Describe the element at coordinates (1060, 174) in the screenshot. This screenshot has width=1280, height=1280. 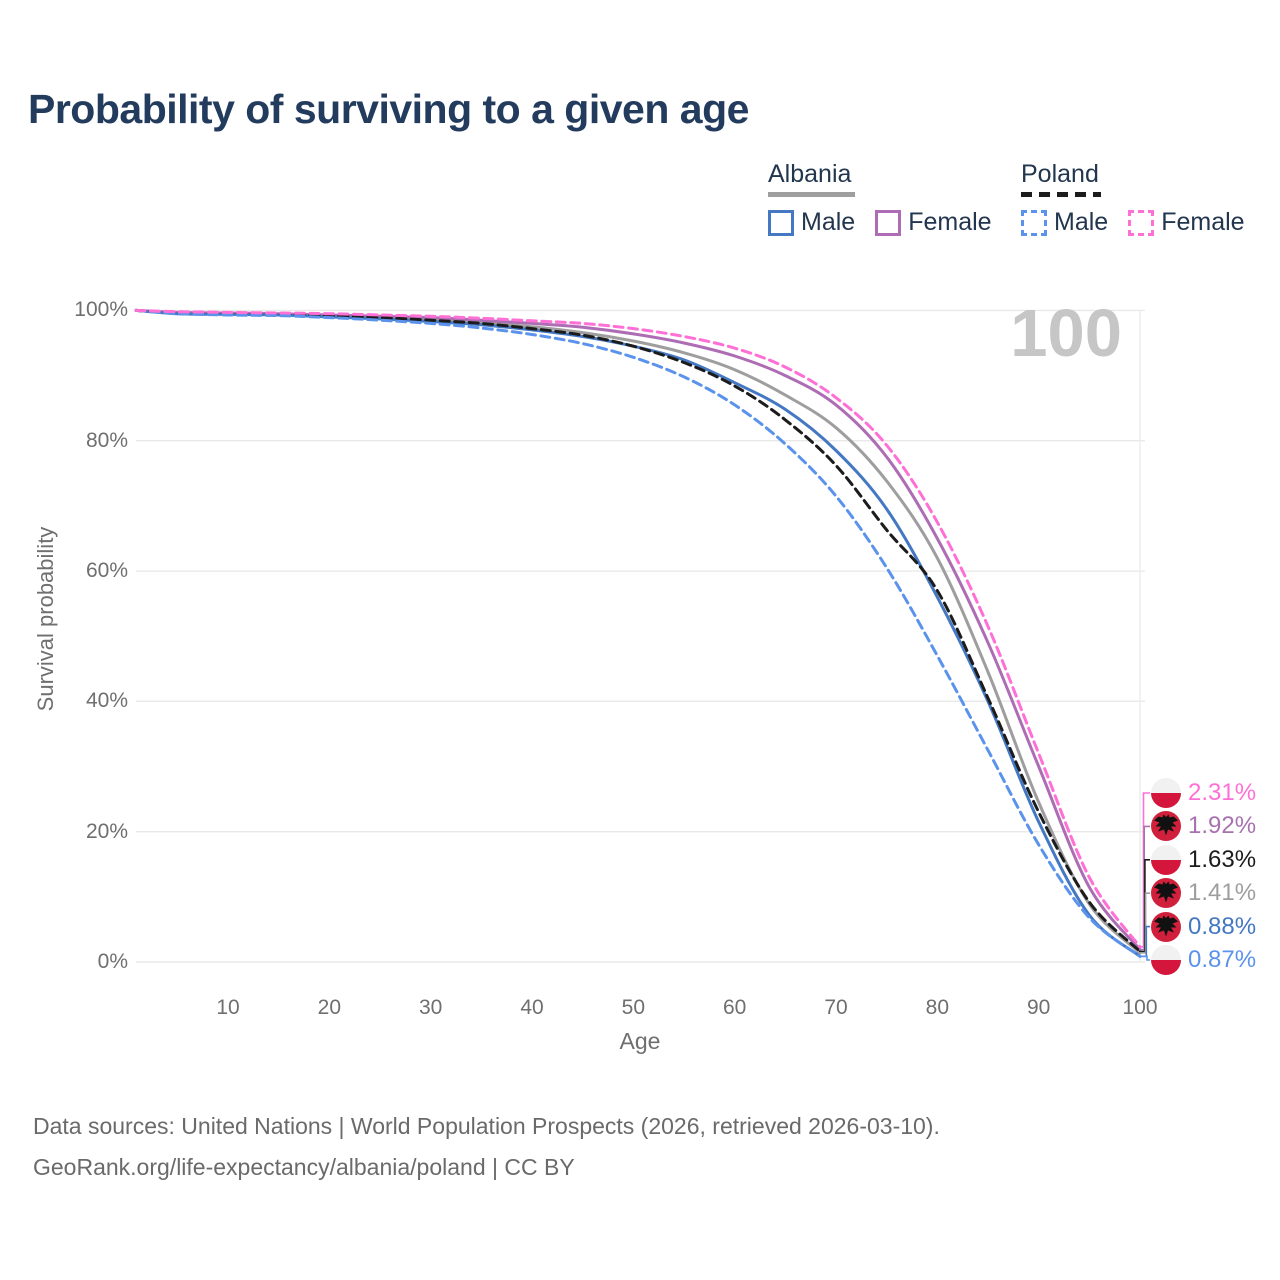
I see `legend-poland-title: Poland` at that location.